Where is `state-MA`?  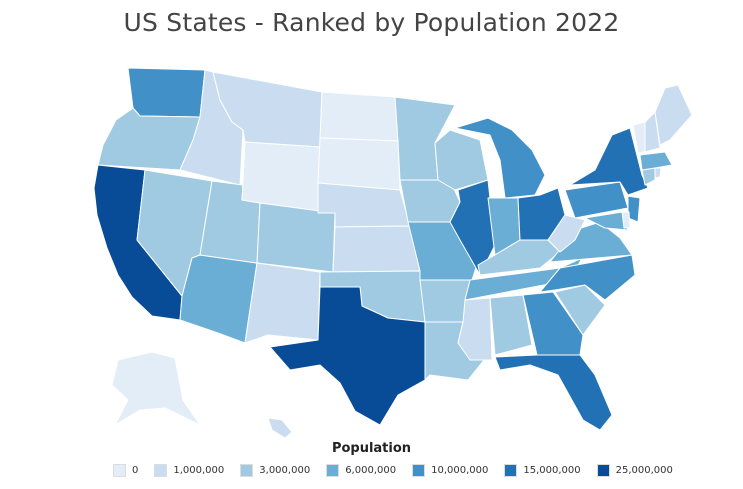 state-MA is located at coordinates (656, 161).